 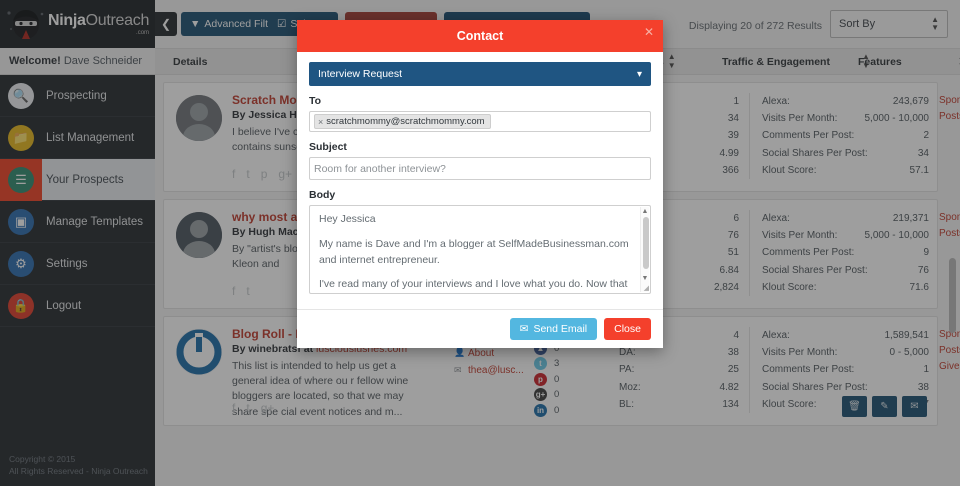 What do you see at coordinates (679, 136) in the screenshot?
I see `row-metrics-seo: 1 34 39 4.99 366` at bounding box center [679, 136].